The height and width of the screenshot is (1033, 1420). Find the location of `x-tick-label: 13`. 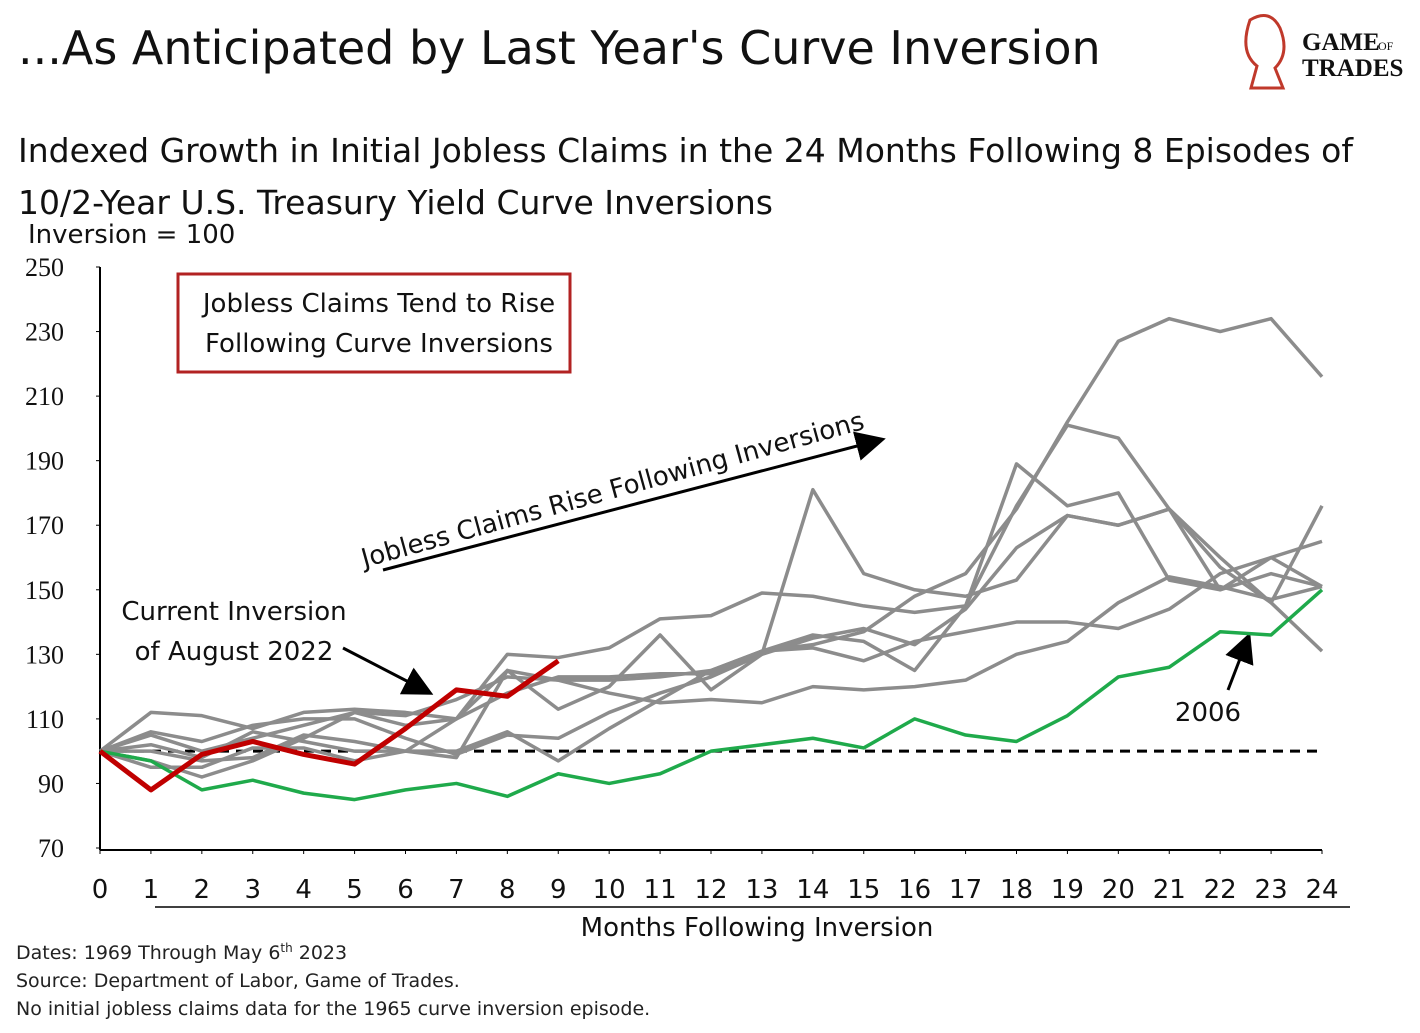

x-tick-label: 13 is located at coordinates (761, 890).